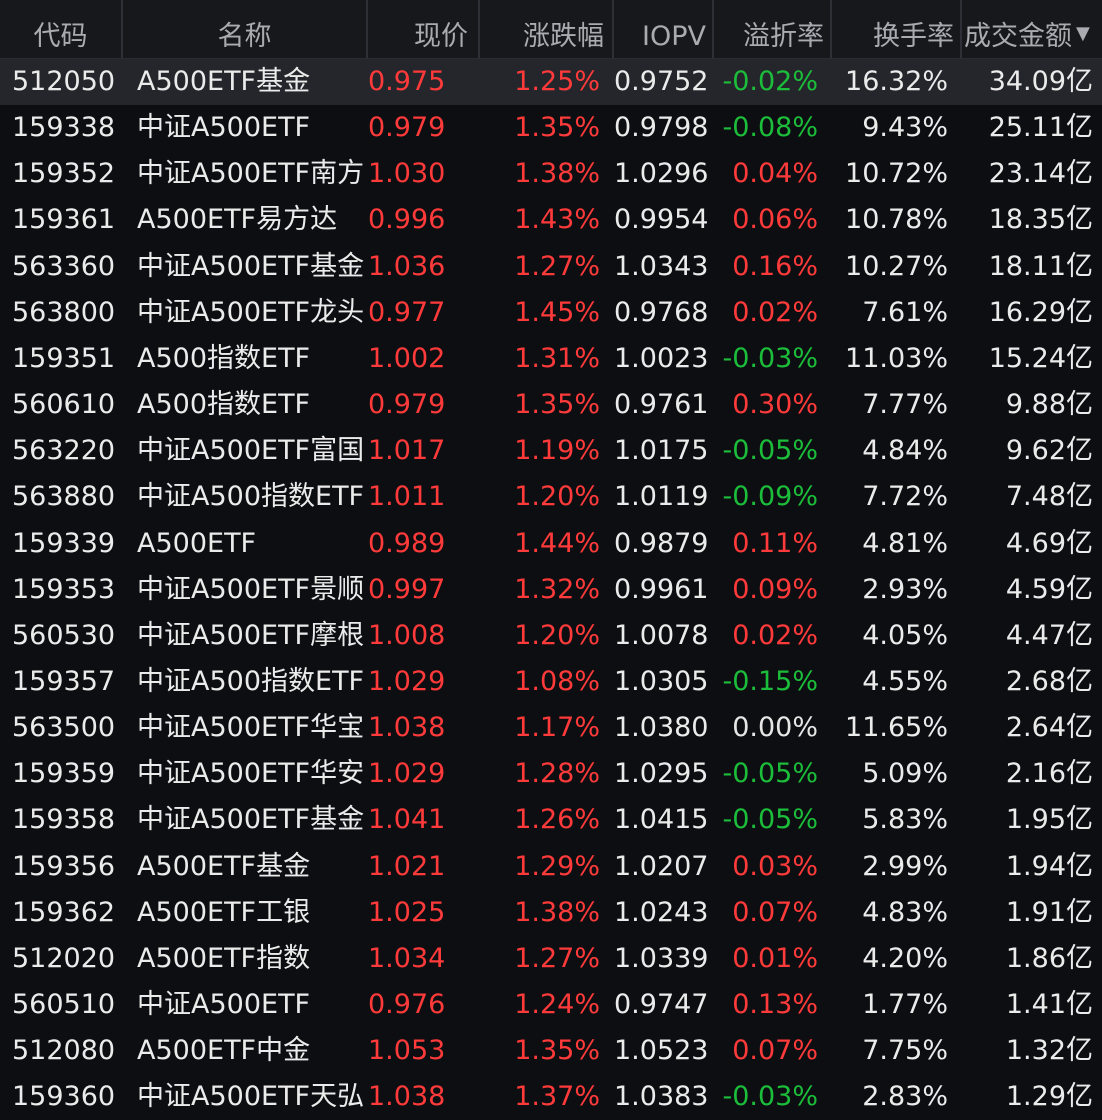  I want to click on row-iopv: 1.0119, so click(661, 497).